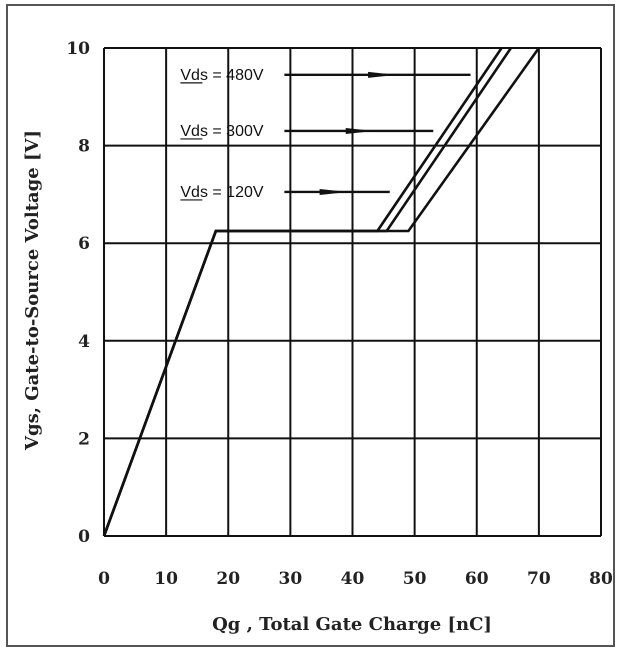 The height and width of the screenshot is (653, 623). What do you see at coordinates (84, 244) in the screenshot?
I see `y-tick-label: 6` at bounding box center [84, 244].